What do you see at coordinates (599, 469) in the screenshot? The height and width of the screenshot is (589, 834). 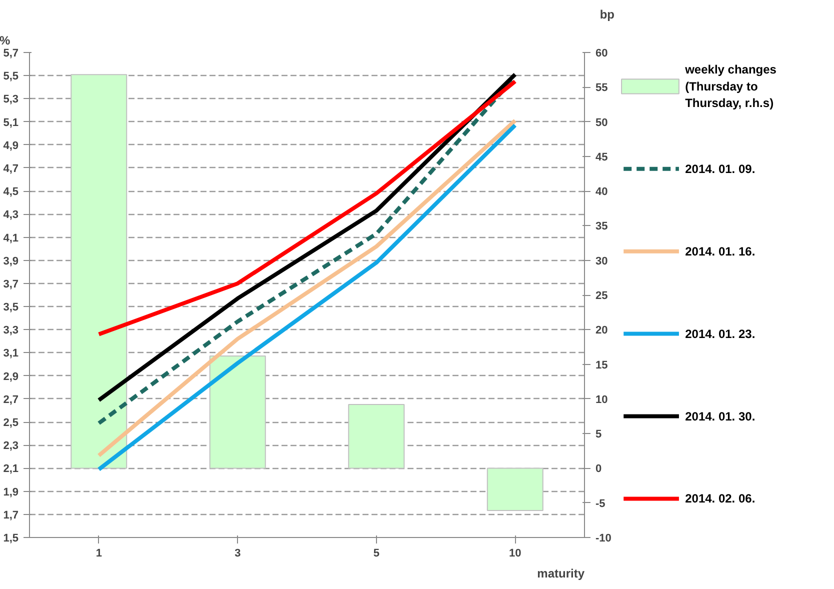 I see `y2-tick-label: 0` at bounding box center [599, 469].